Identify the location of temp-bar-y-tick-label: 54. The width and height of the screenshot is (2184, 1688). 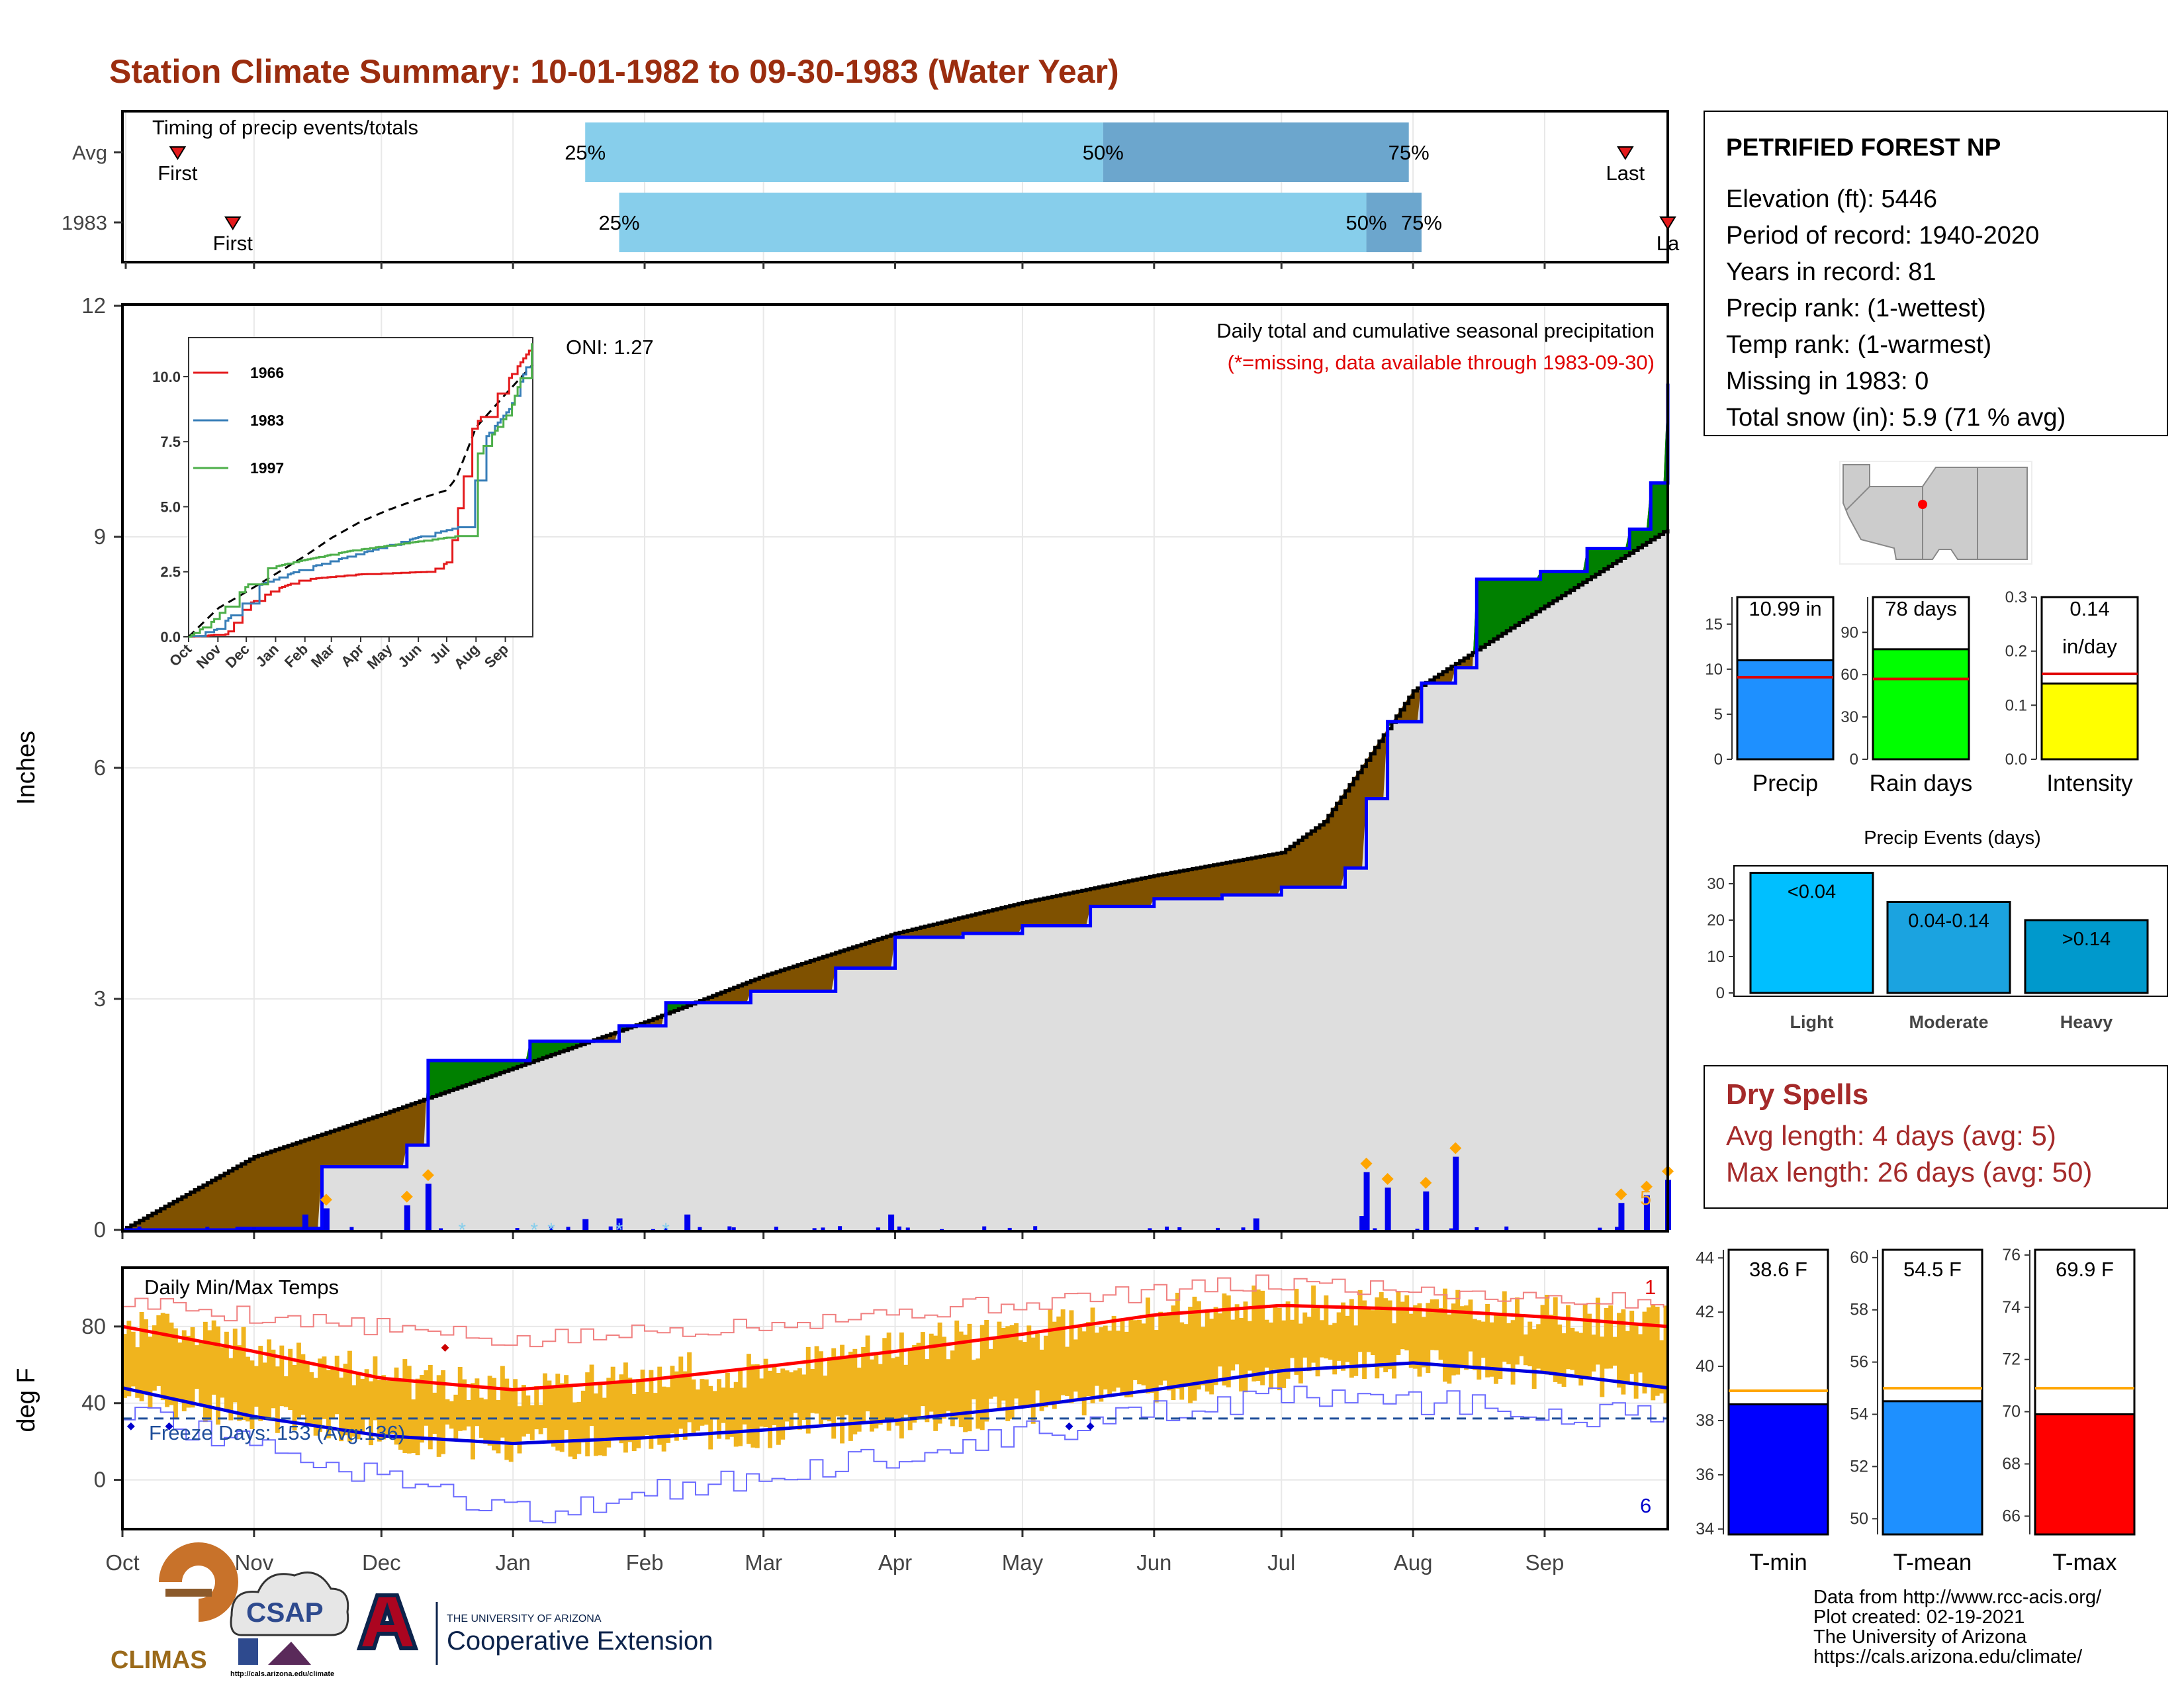
(1859, 1414).